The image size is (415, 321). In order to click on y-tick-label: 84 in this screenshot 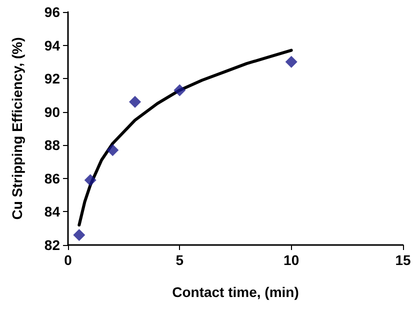, I will do `click(52, 212)`.